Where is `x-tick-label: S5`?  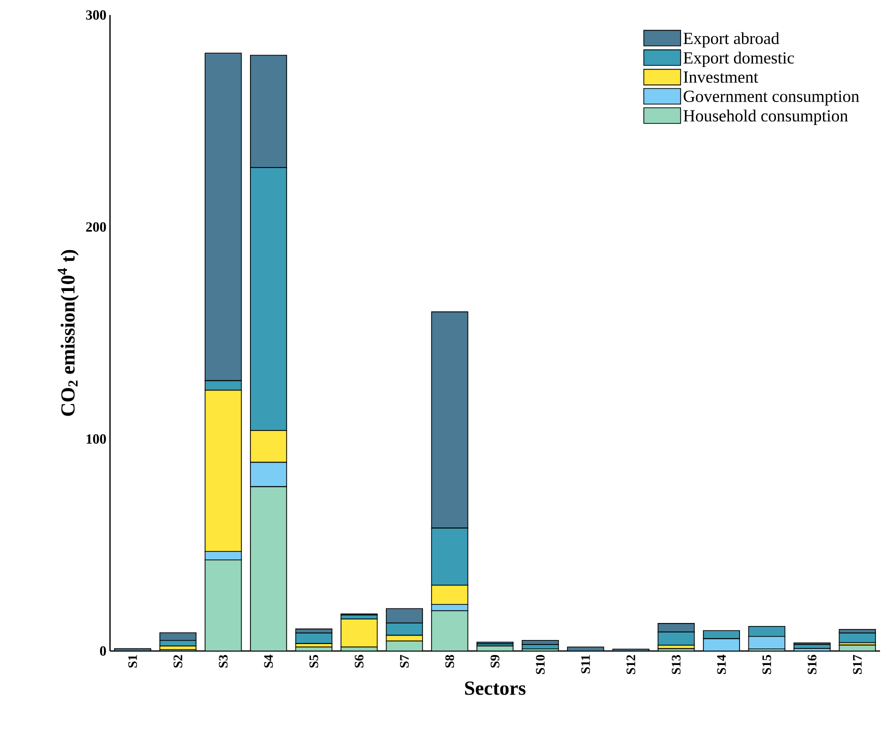 x-tick-label: S5 is located at coordinates (313, 661).